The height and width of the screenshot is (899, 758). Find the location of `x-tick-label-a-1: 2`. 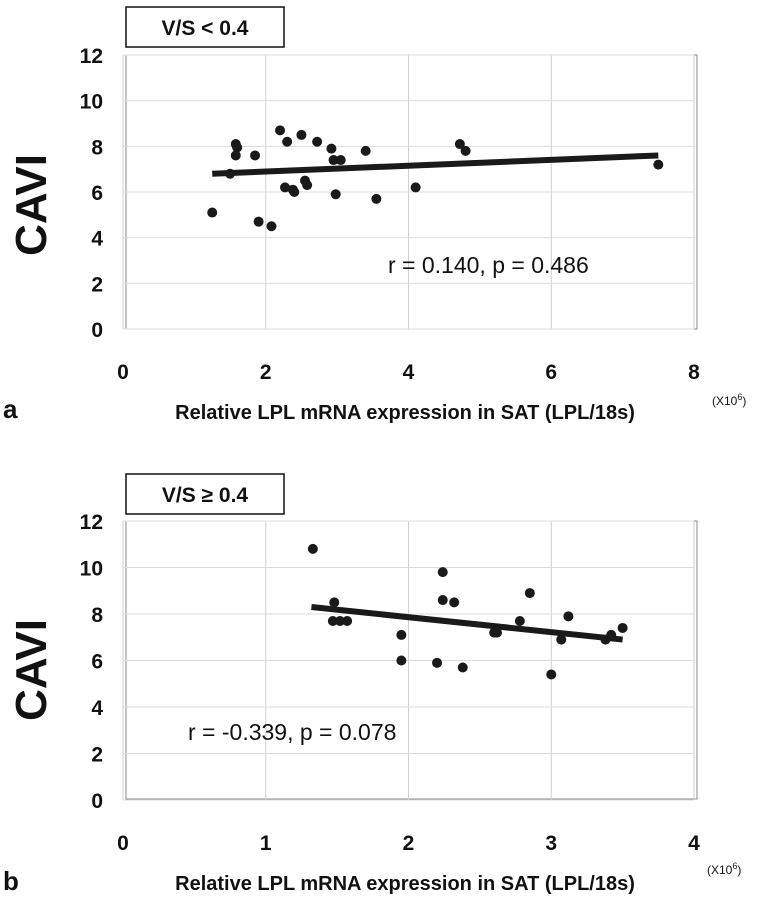

x-tick-label-a-1: 2 is located at coordinates (266, 372).